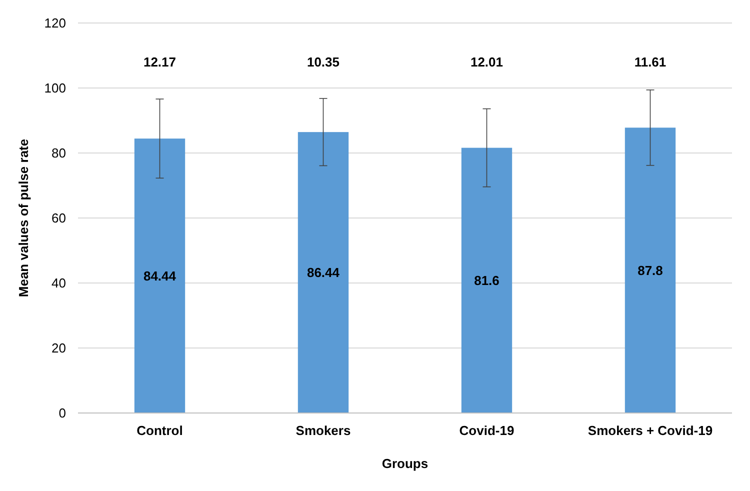  What do you see at coordinates (59, 348) in the screenshot?
I see `y-tick-label: 20` at bounding box center [59, 348].